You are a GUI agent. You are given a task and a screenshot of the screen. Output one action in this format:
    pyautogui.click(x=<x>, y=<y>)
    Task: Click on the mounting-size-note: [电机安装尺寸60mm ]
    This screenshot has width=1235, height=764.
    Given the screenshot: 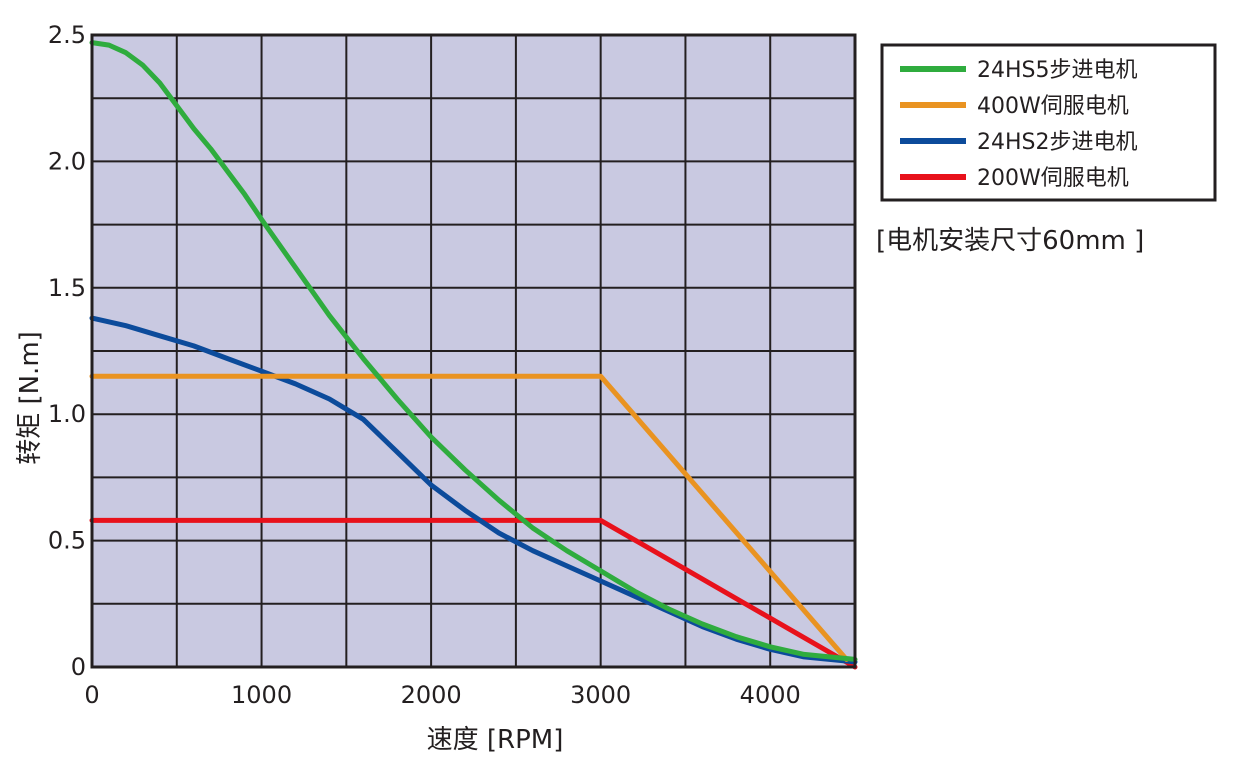 What is the action you would take?
    pyautogui.click(x=1010, y=241)
    